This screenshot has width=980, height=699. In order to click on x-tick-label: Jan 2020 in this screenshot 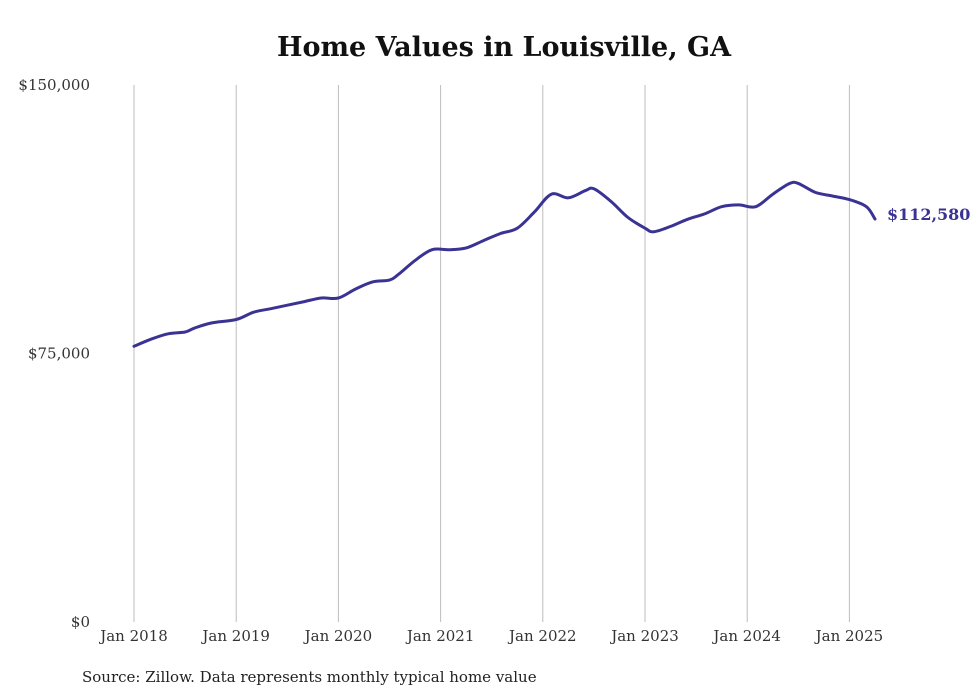, I will do `click(338, 636)`.